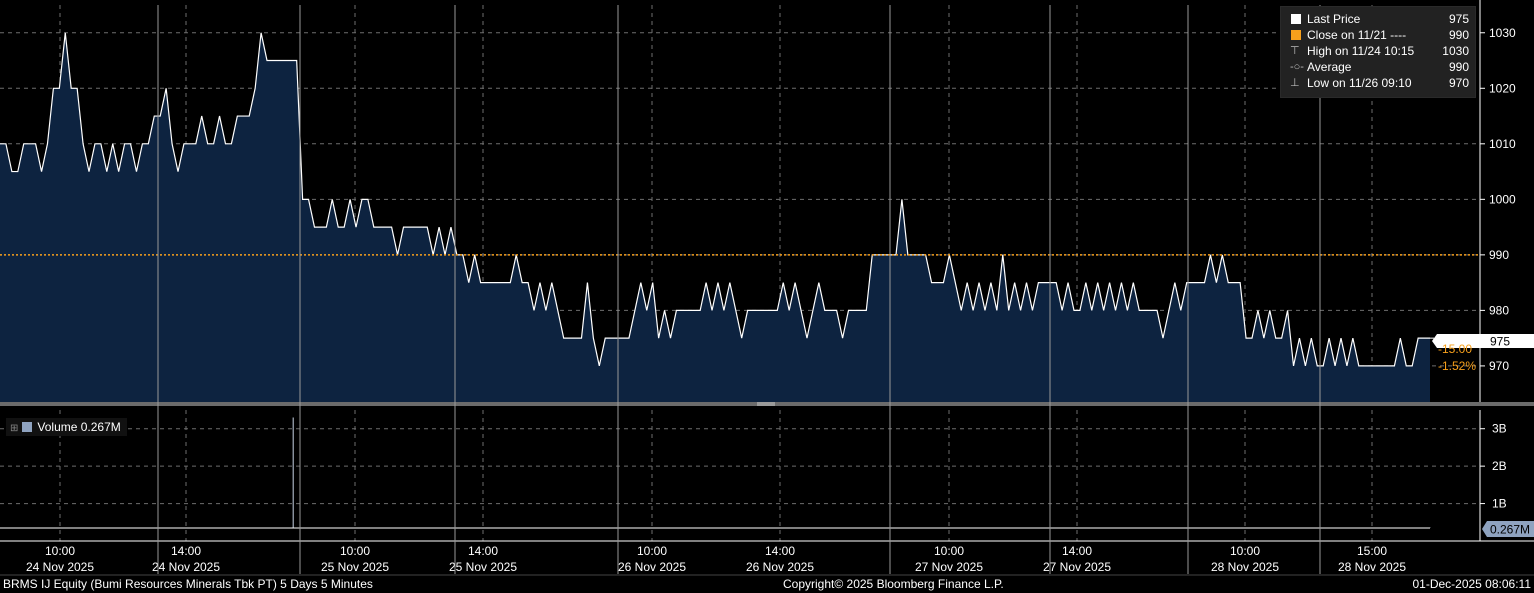  I want to click on price-y-tick-label: 1020, so click(1502, 88).